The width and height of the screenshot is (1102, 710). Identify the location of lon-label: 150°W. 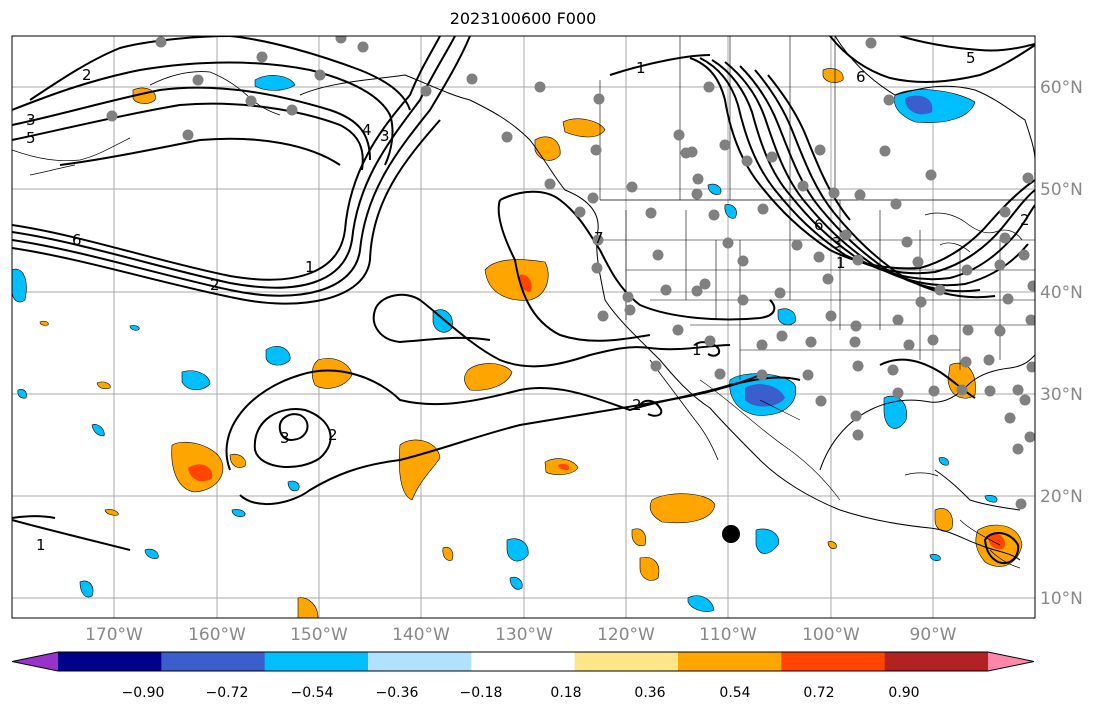
(319, 635).